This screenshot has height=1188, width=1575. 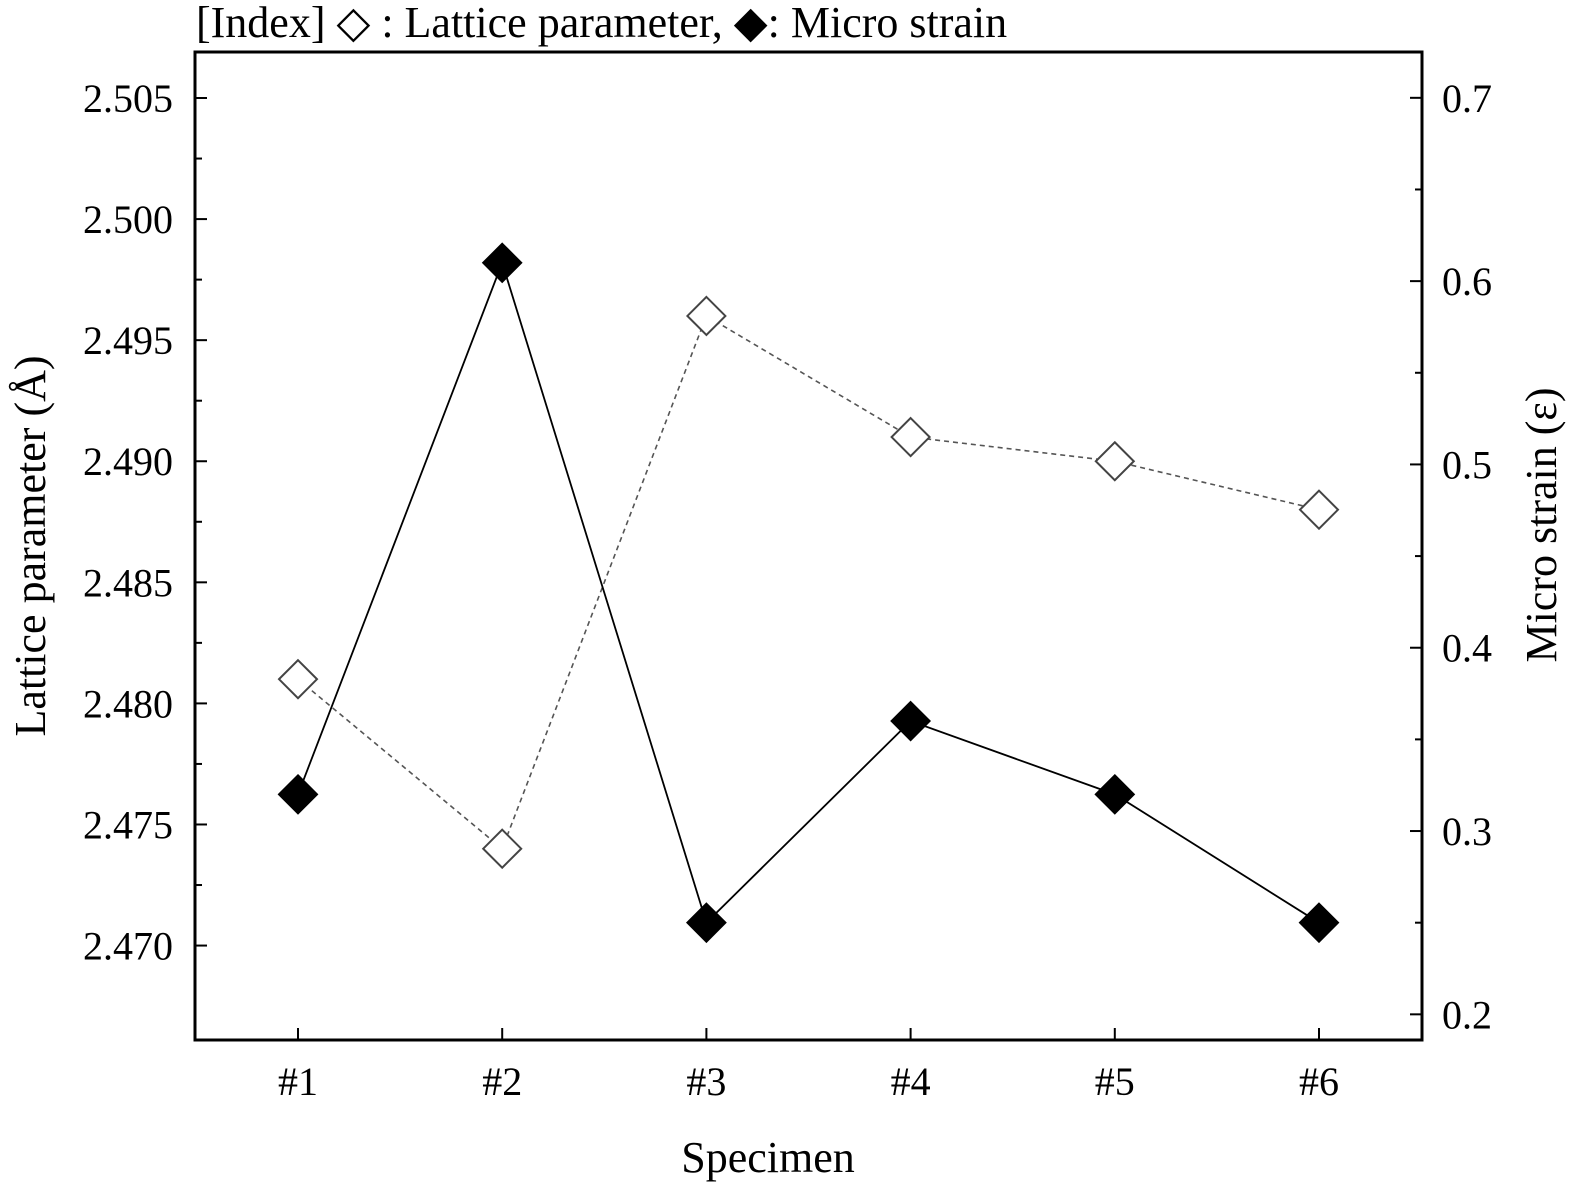 What do you see at coordinates (298, 1081) in the screenshot?
I see `x-tick-label: #1` at bounding box center [298, 1081].